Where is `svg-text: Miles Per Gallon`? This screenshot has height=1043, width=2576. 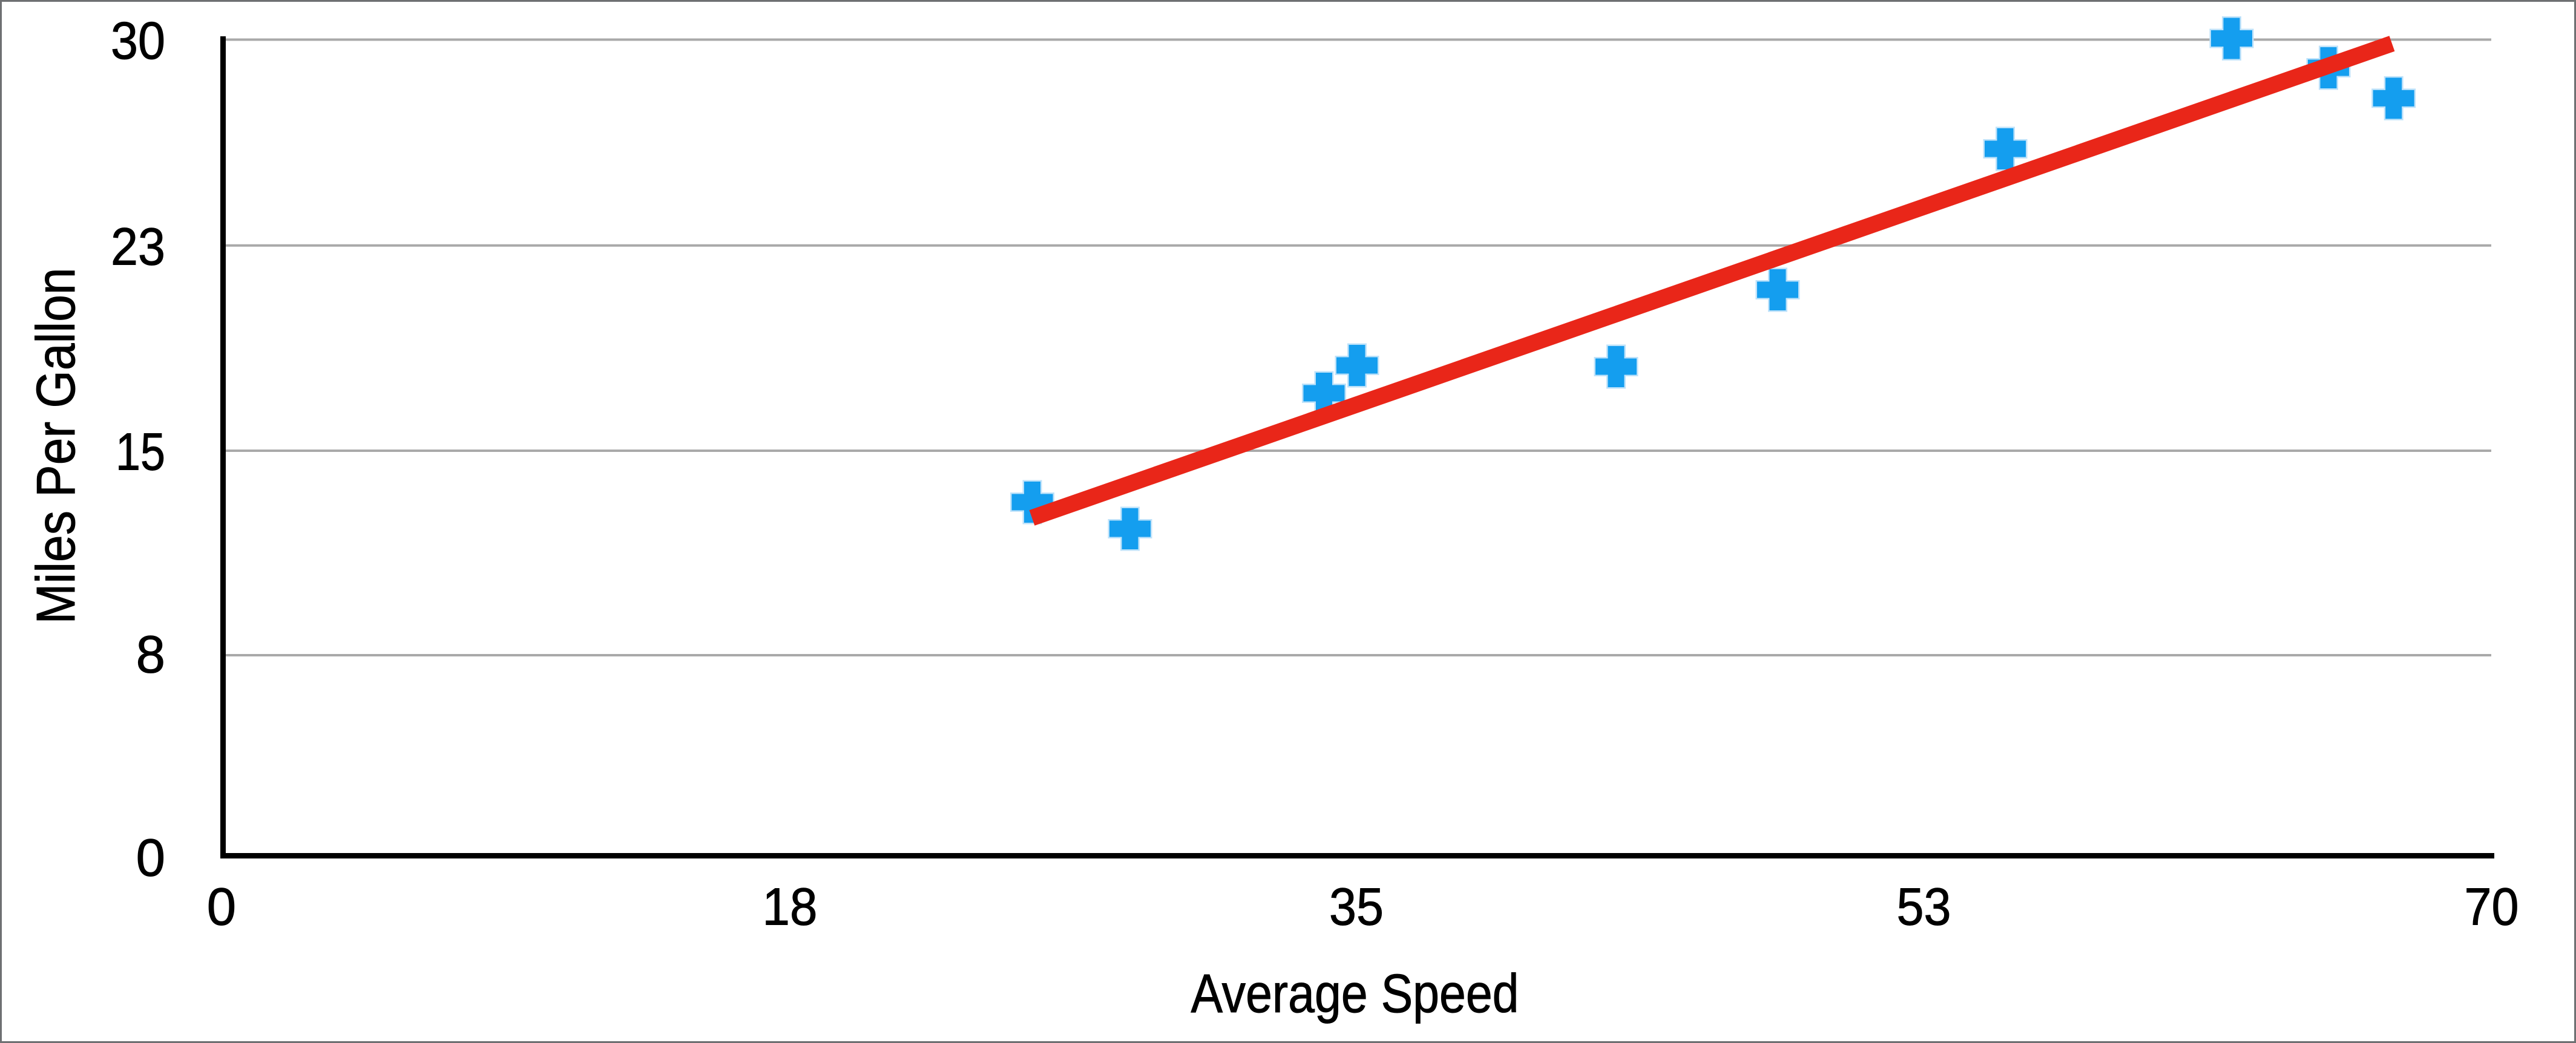
svg-text: Miles Per Gallon is located at coordinates (56, 446).